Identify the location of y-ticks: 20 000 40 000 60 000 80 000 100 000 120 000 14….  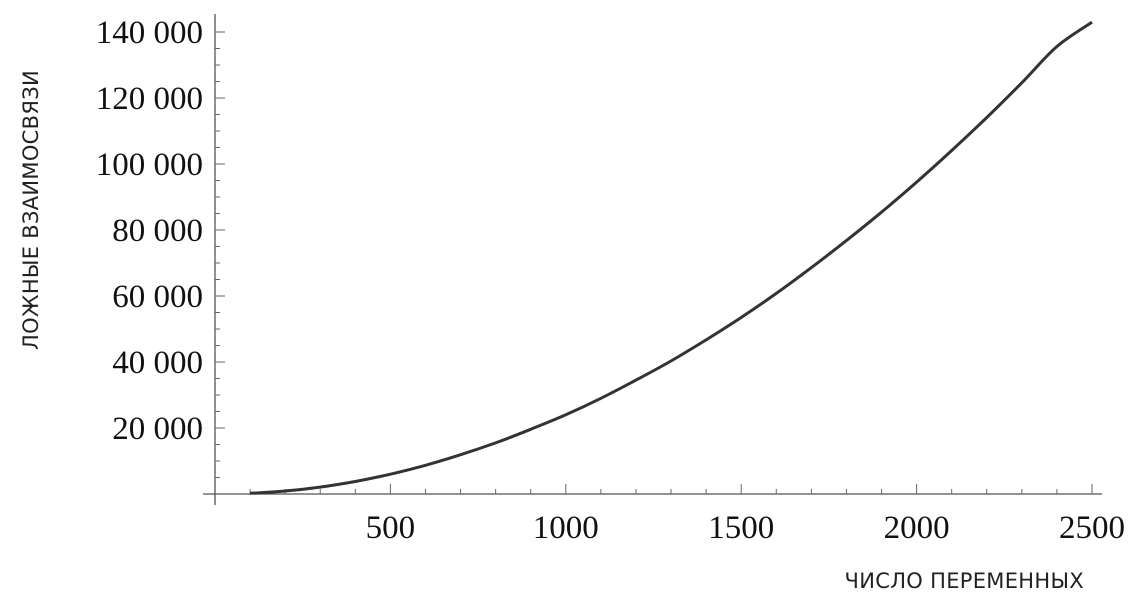
(160, 246).